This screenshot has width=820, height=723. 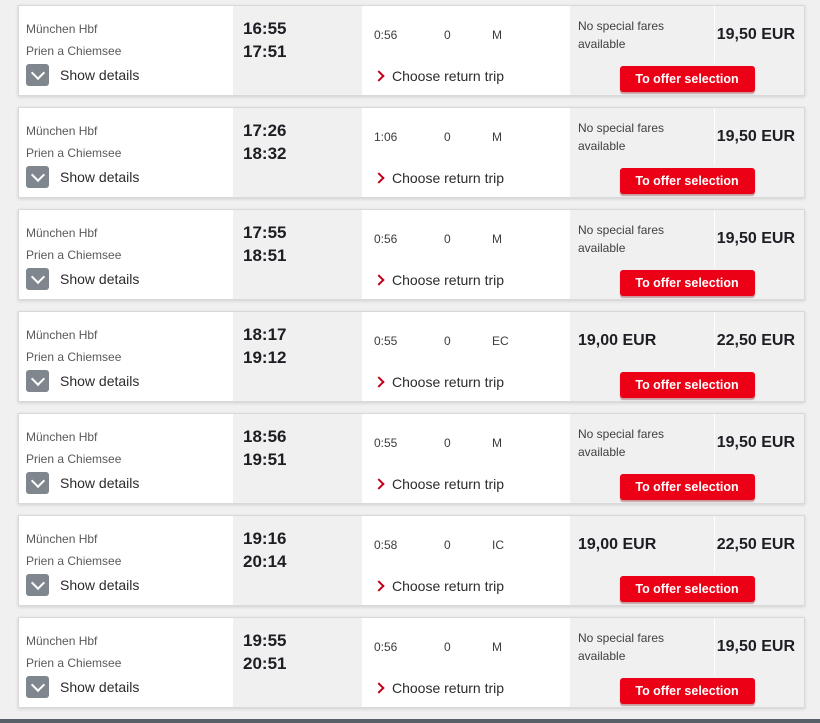 What do you see at coordinates (500, 341) in the screenshot?
I see `products-value: EC` at bounding box center [500, 341].